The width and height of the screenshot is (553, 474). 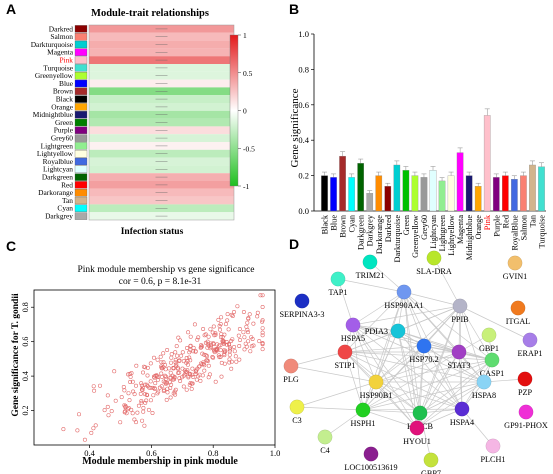 I want to click on row-label-brown: Brown, so click(x=63, y=91).